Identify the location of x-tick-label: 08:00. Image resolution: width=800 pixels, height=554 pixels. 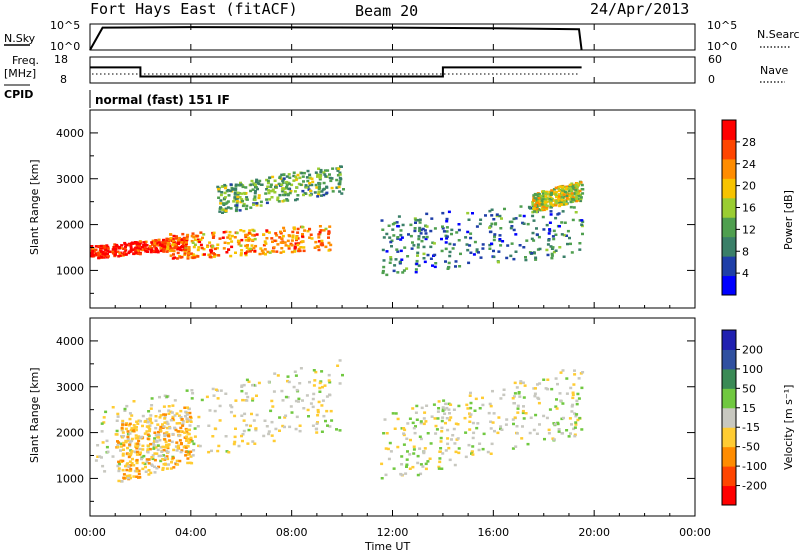
(292, 532).